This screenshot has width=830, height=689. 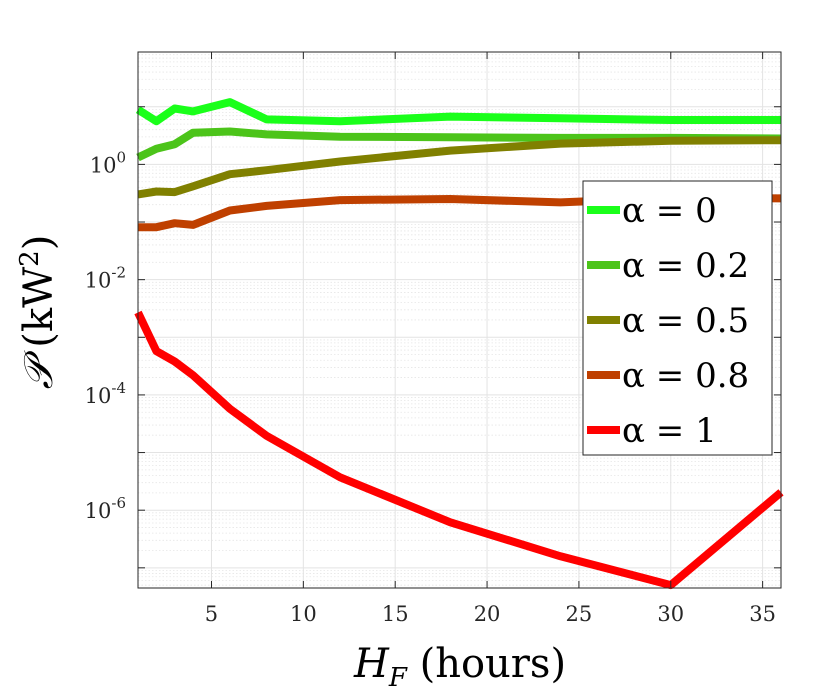 I want to click on y-tick-label: 10⁻⁶, so click(x=105, y=508).